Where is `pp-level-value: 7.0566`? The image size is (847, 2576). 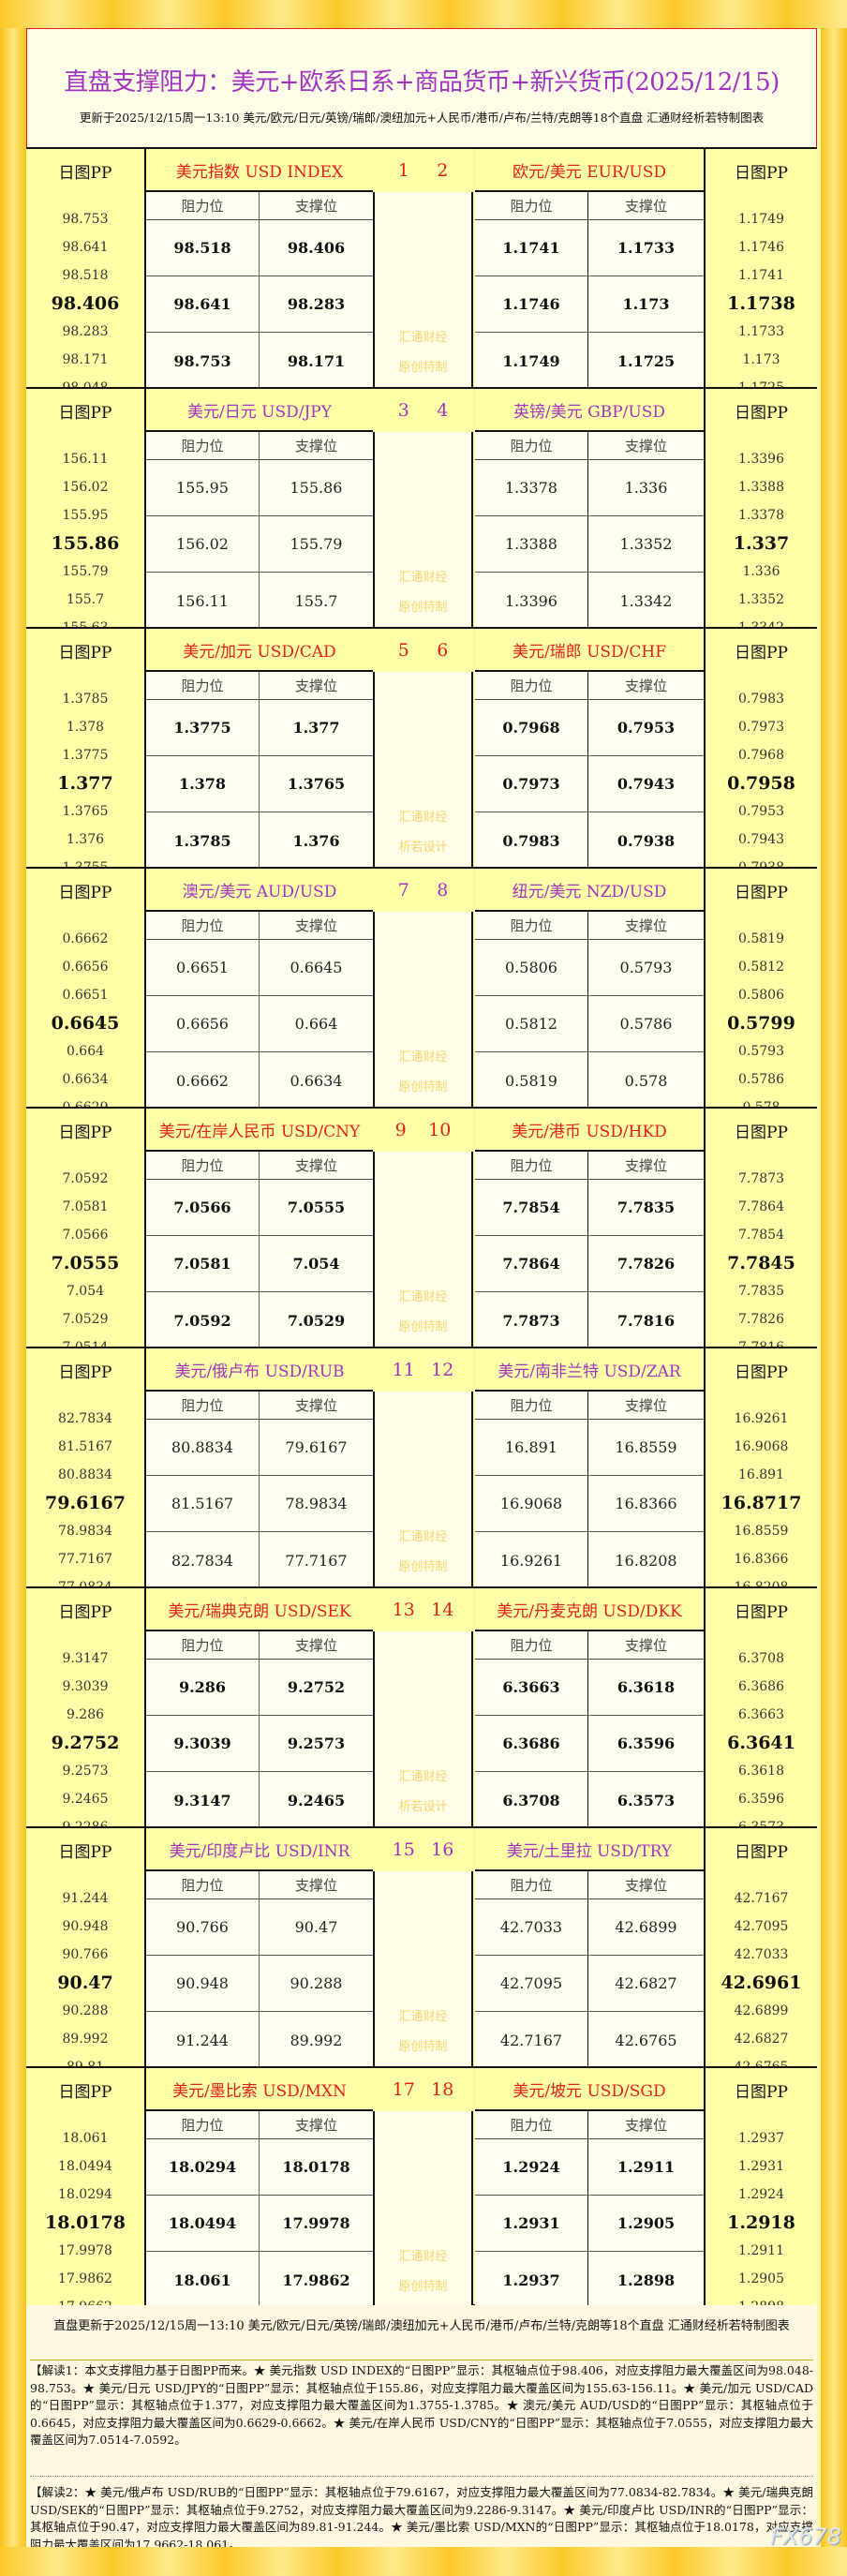 pp-level-value: 7.0566 is located at coordinates (85, 1235).